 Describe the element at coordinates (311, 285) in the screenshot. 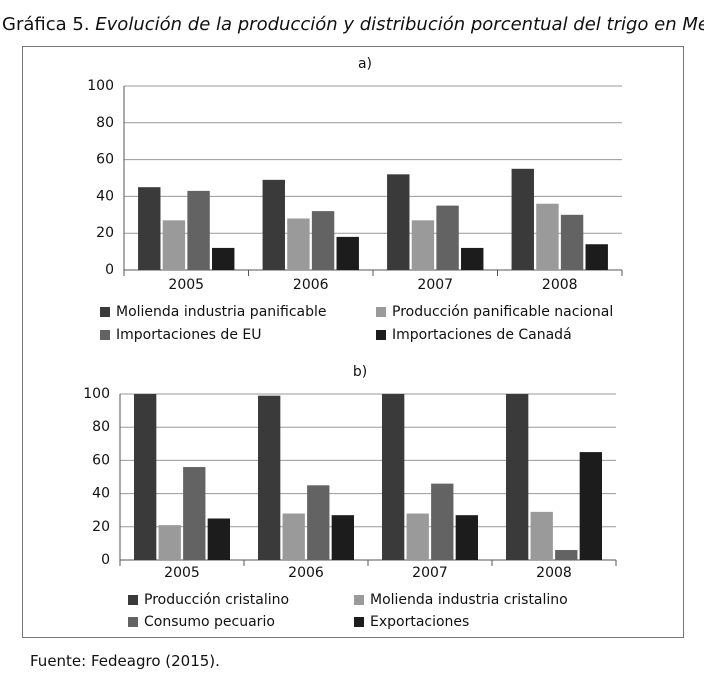

I see `panel-a-x-tick-label: 2006` at that location.